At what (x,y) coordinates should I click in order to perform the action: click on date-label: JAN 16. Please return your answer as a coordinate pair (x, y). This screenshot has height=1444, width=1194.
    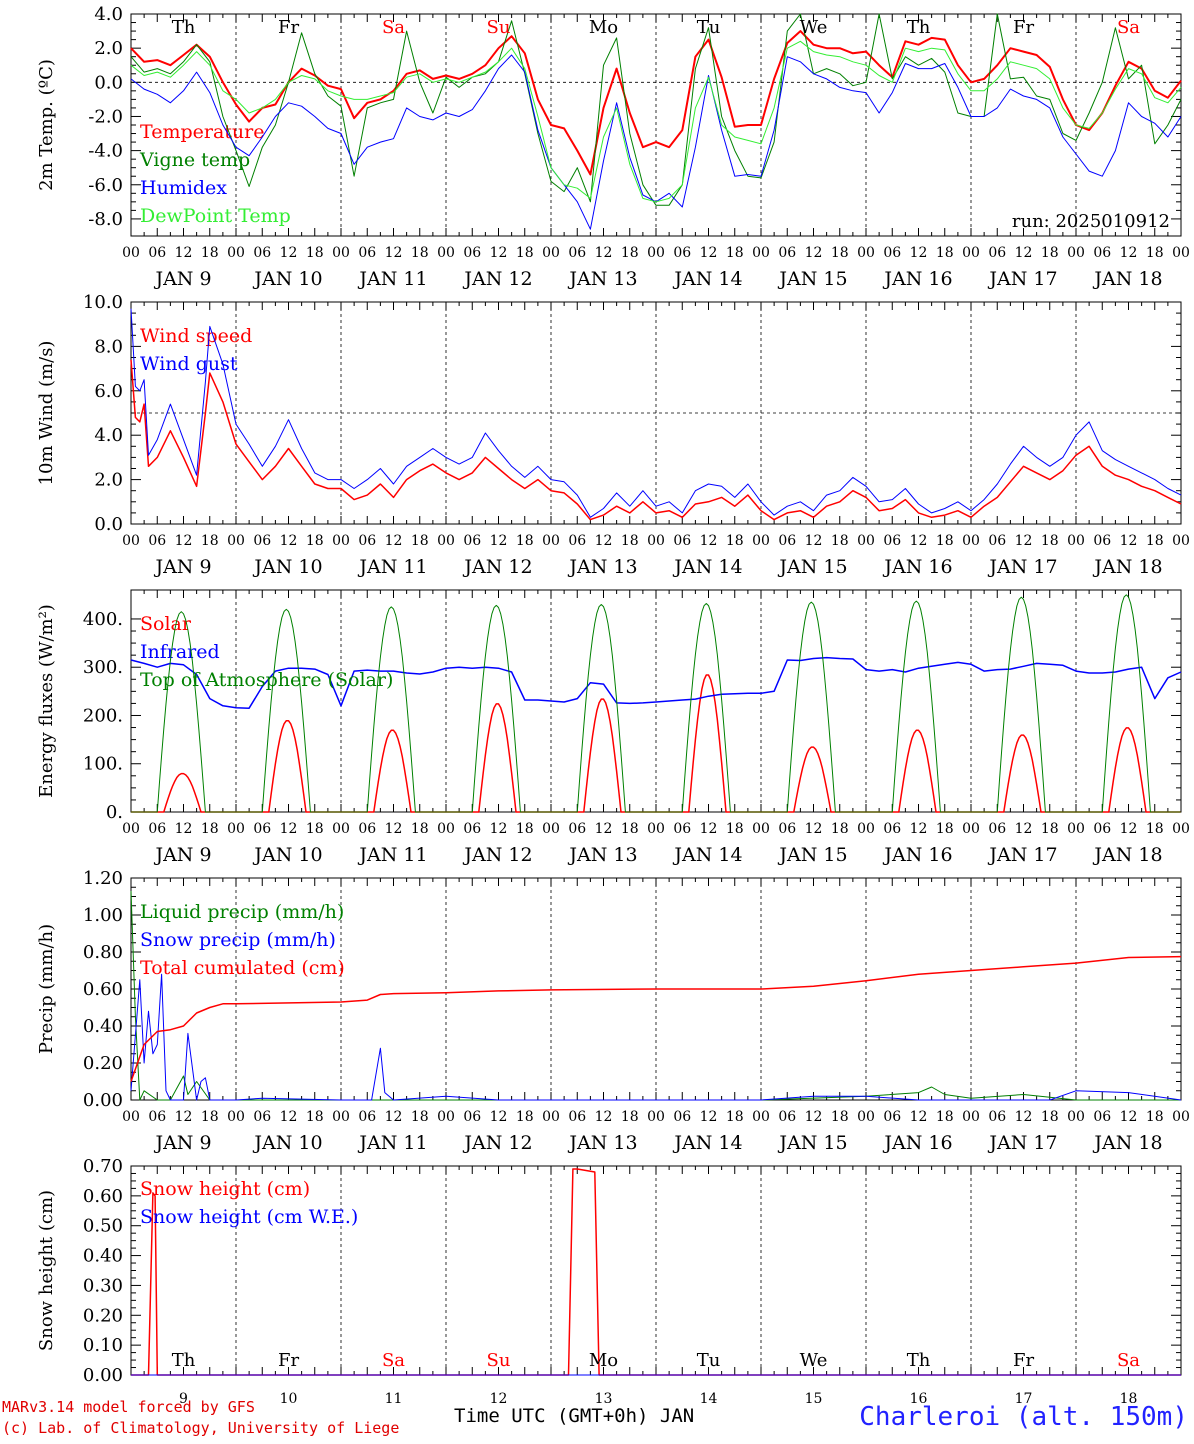
    Looking at the image, I should click on (917, 567).